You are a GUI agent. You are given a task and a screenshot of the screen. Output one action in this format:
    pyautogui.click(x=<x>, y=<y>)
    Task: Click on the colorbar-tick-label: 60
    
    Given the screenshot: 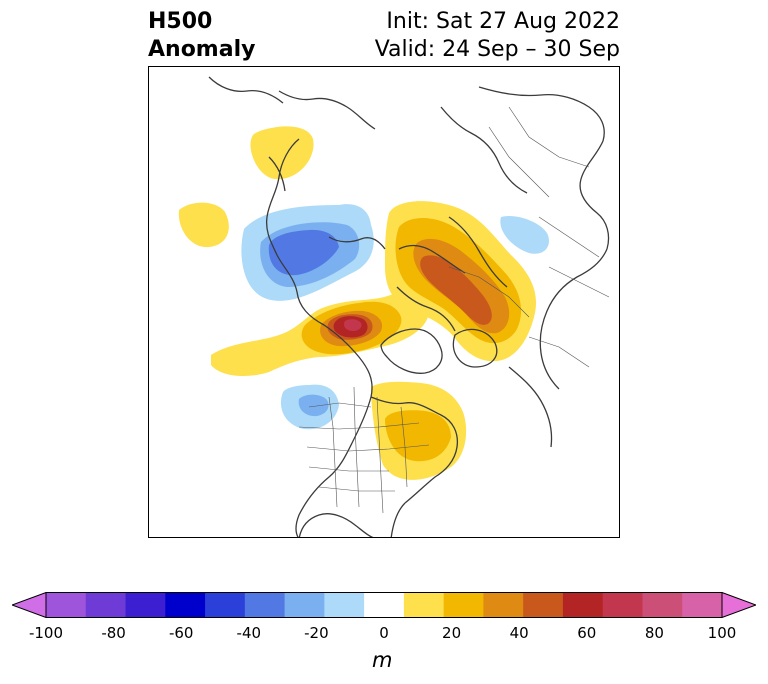 What is the action you would take?
    pyautogui.click(x=587, y=633)
    